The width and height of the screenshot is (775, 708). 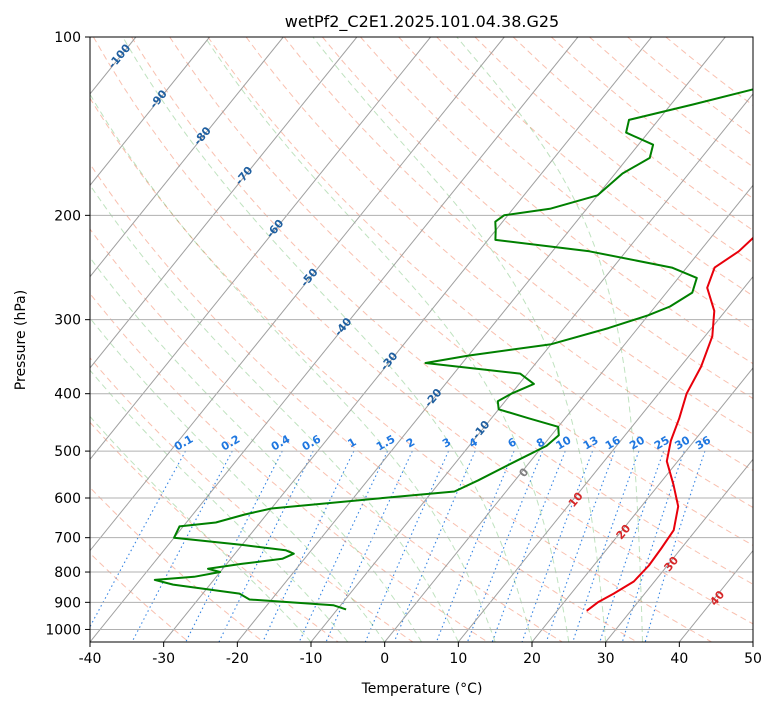 I want to click on mixing-ratio-label: 13, so click(x=591, y=443).